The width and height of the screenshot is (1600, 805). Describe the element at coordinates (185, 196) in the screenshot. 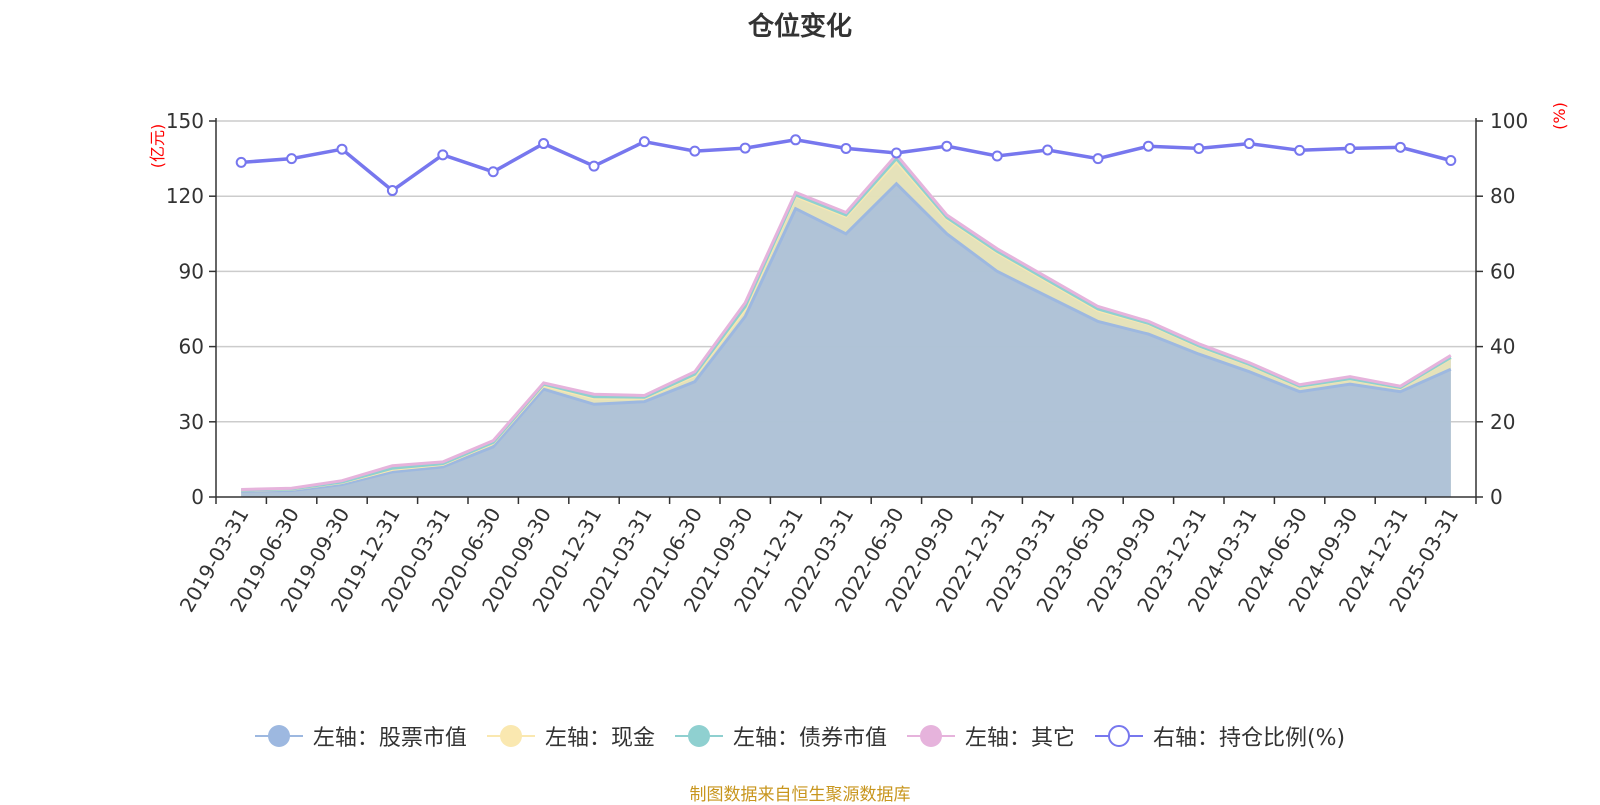

I see `left-tick-label: 120` at that location.